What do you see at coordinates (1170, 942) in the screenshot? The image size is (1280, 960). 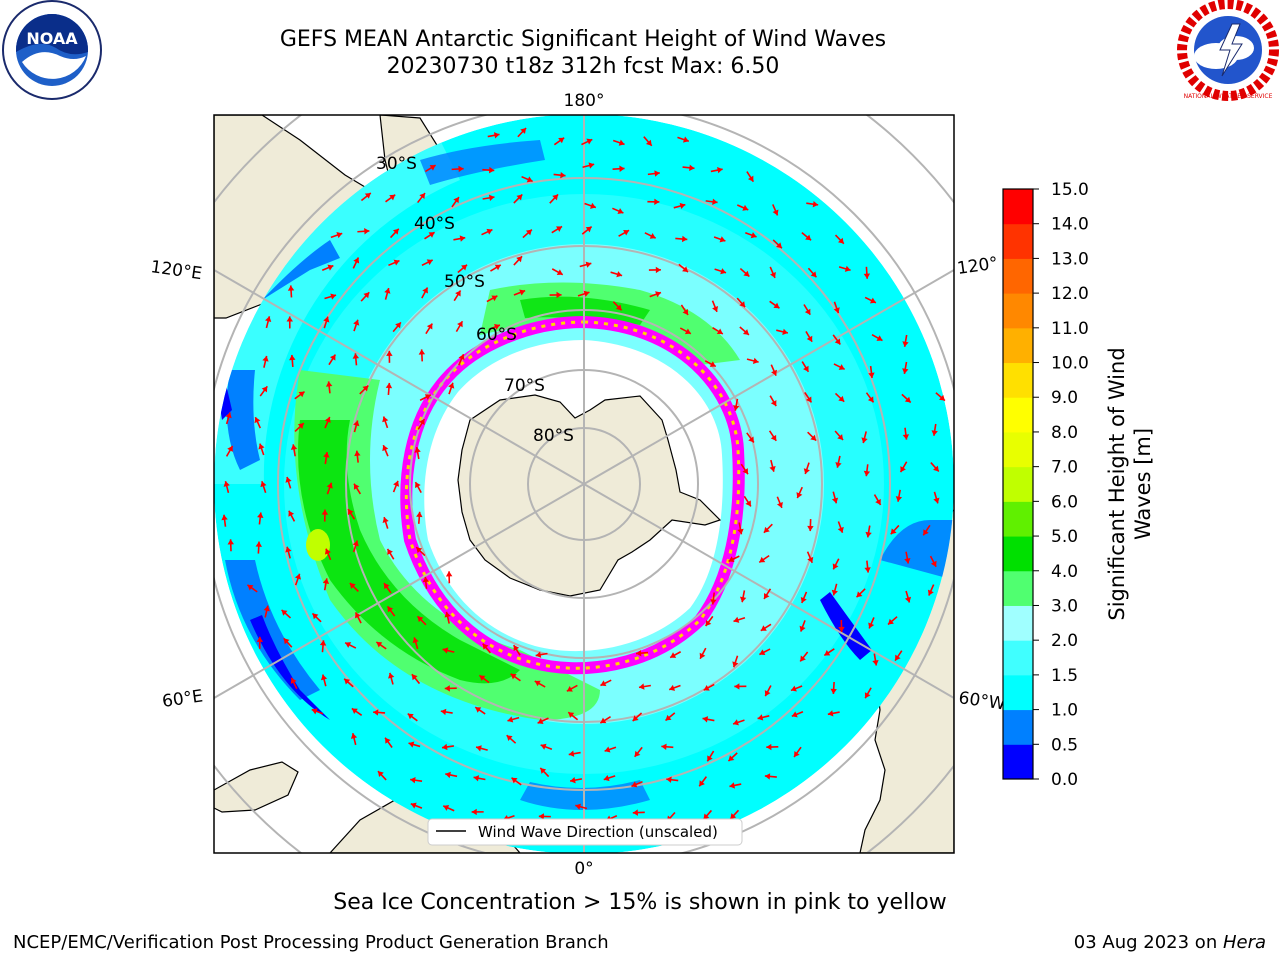 I see `footer-right: 03 Aug 2023 on Hera` at bounding box center [1170, 942].